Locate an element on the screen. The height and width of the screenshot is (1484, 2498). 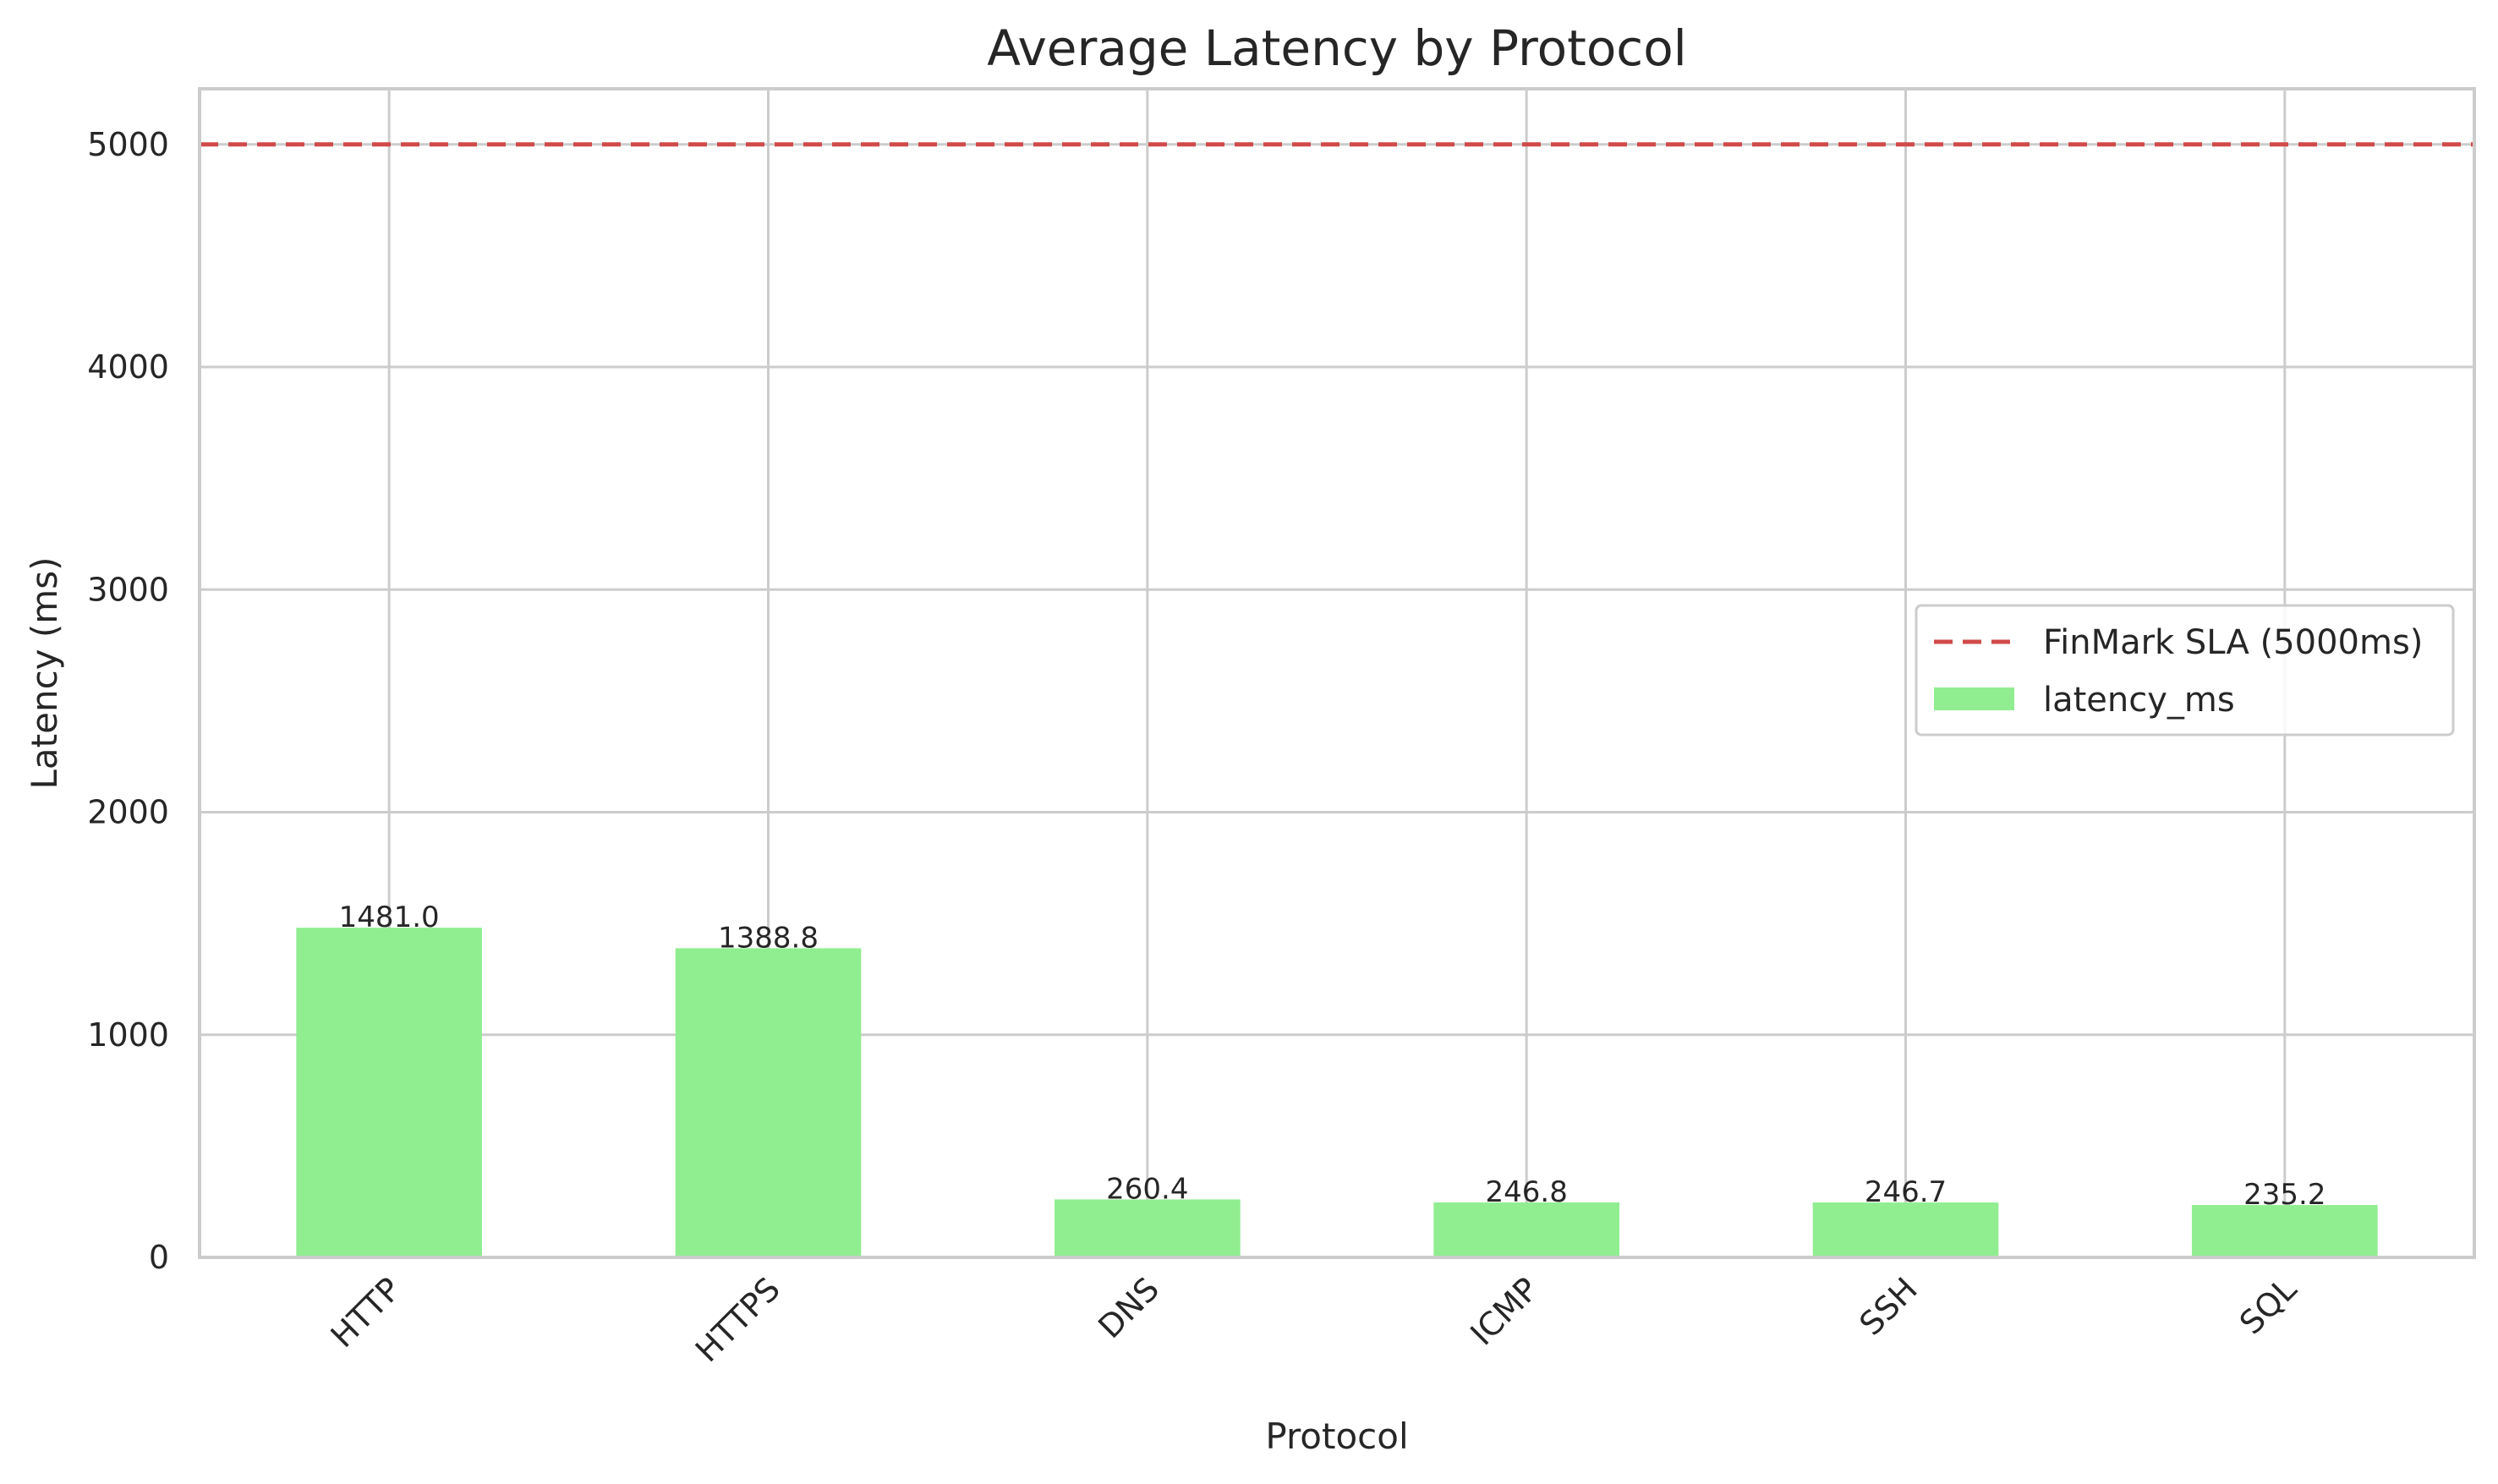
bar-value-label: 235.2 is located at coordinates (2284, 1195).